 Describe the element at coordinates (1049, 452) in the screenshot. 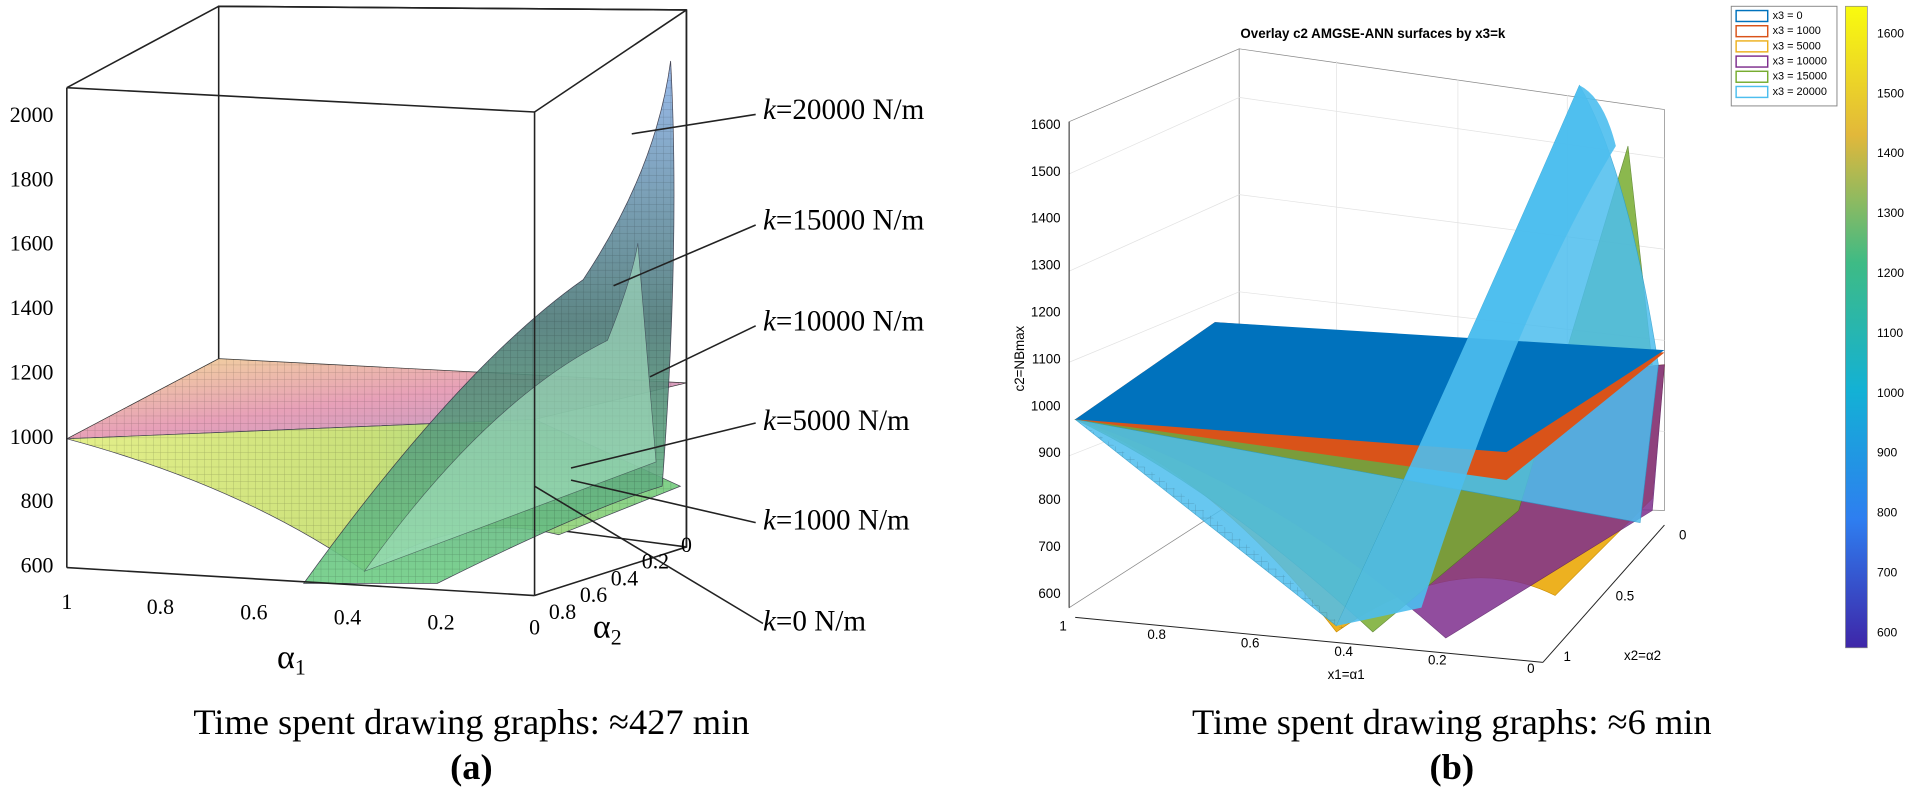

I see `z-tick-label: 900` at that location.